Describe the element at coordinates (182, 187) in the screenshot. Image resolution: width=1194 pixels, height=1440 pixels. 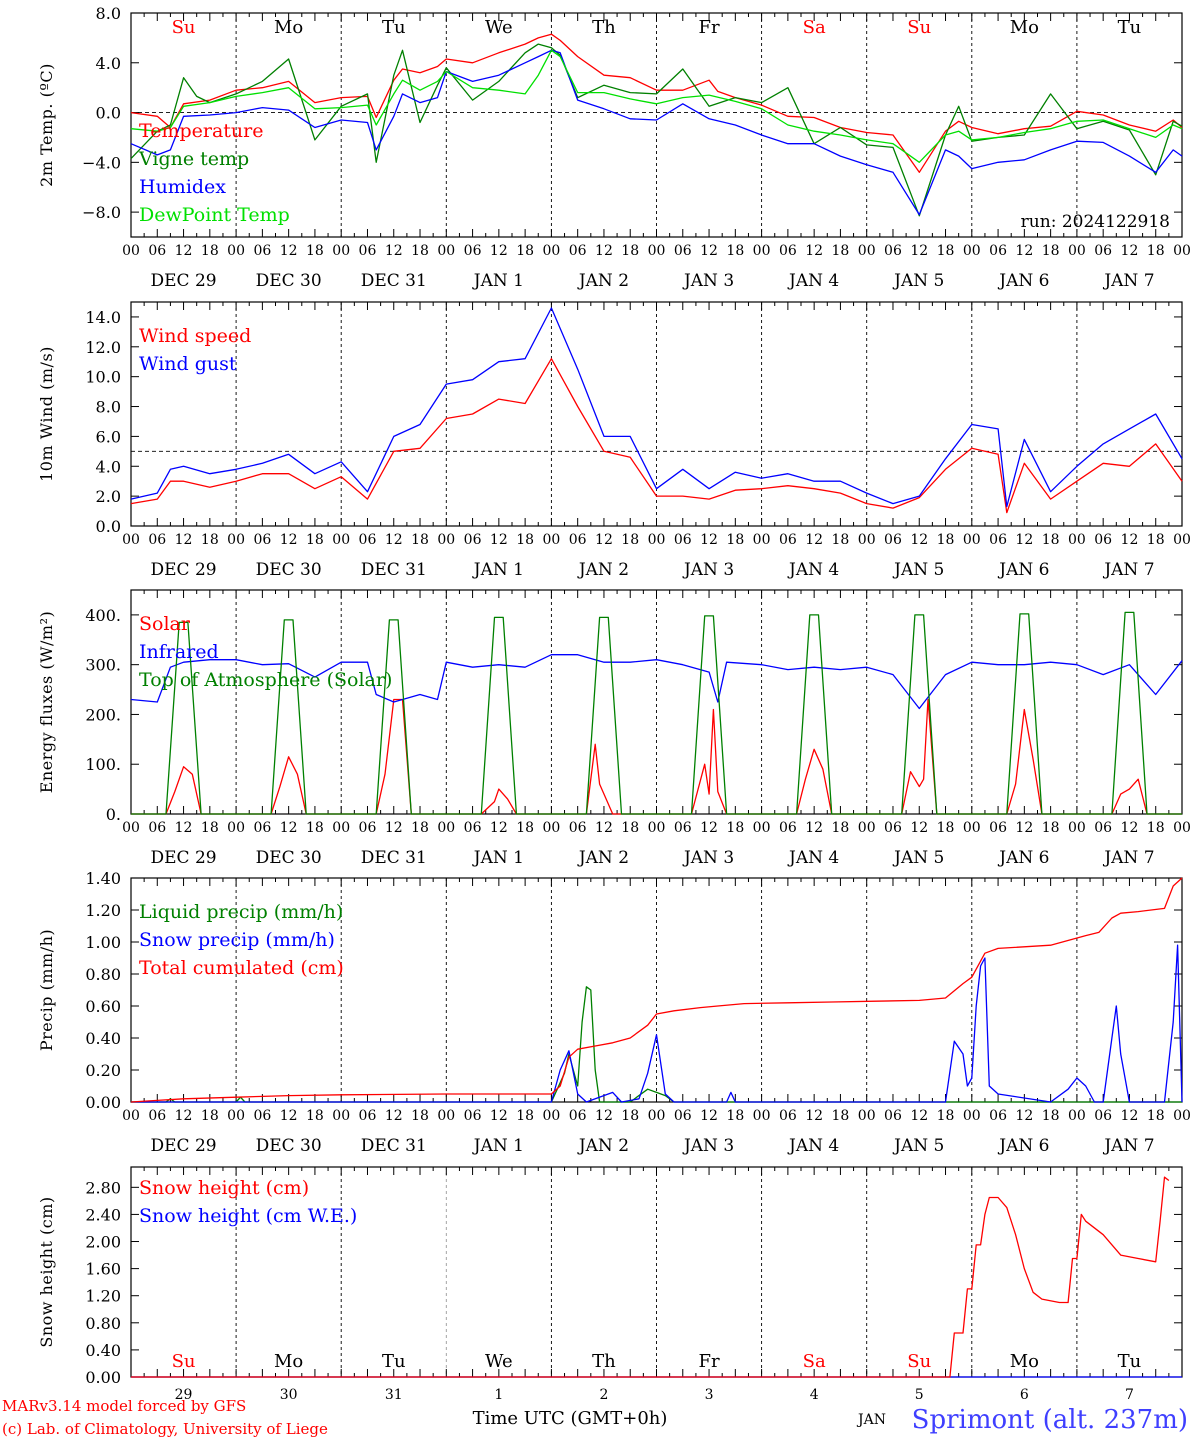
I see `legend-entry: Humidex` at that location.